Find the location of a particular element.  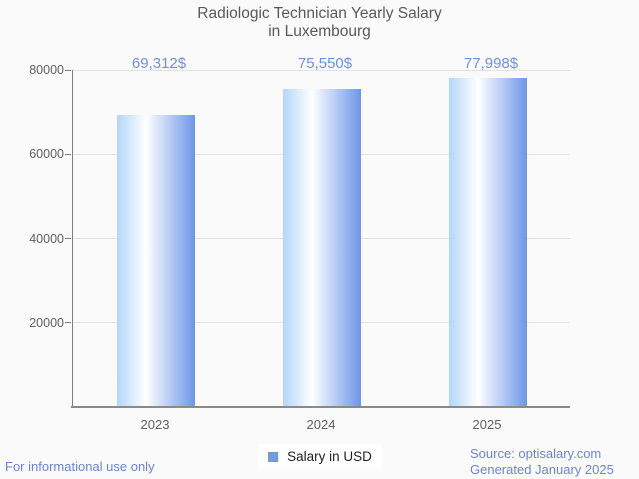

footer-generated: Generated January 2025 is located at coordinates (542, 469).